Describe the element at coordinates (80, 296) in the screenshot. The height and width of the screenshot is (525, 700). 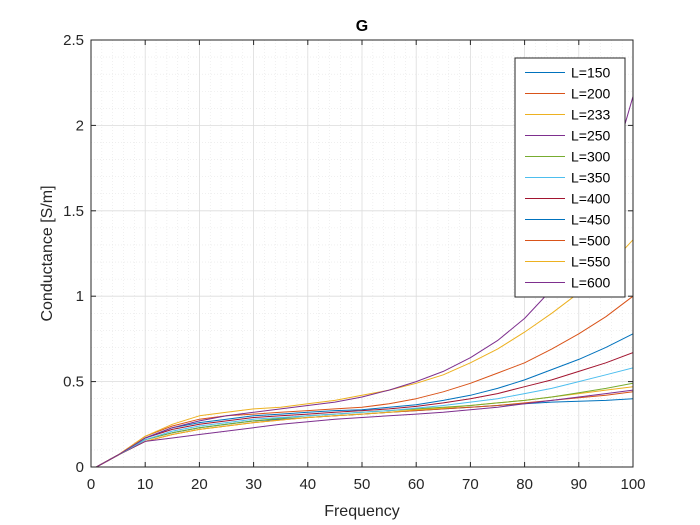
I see `y-tick-label: 1` at that location.